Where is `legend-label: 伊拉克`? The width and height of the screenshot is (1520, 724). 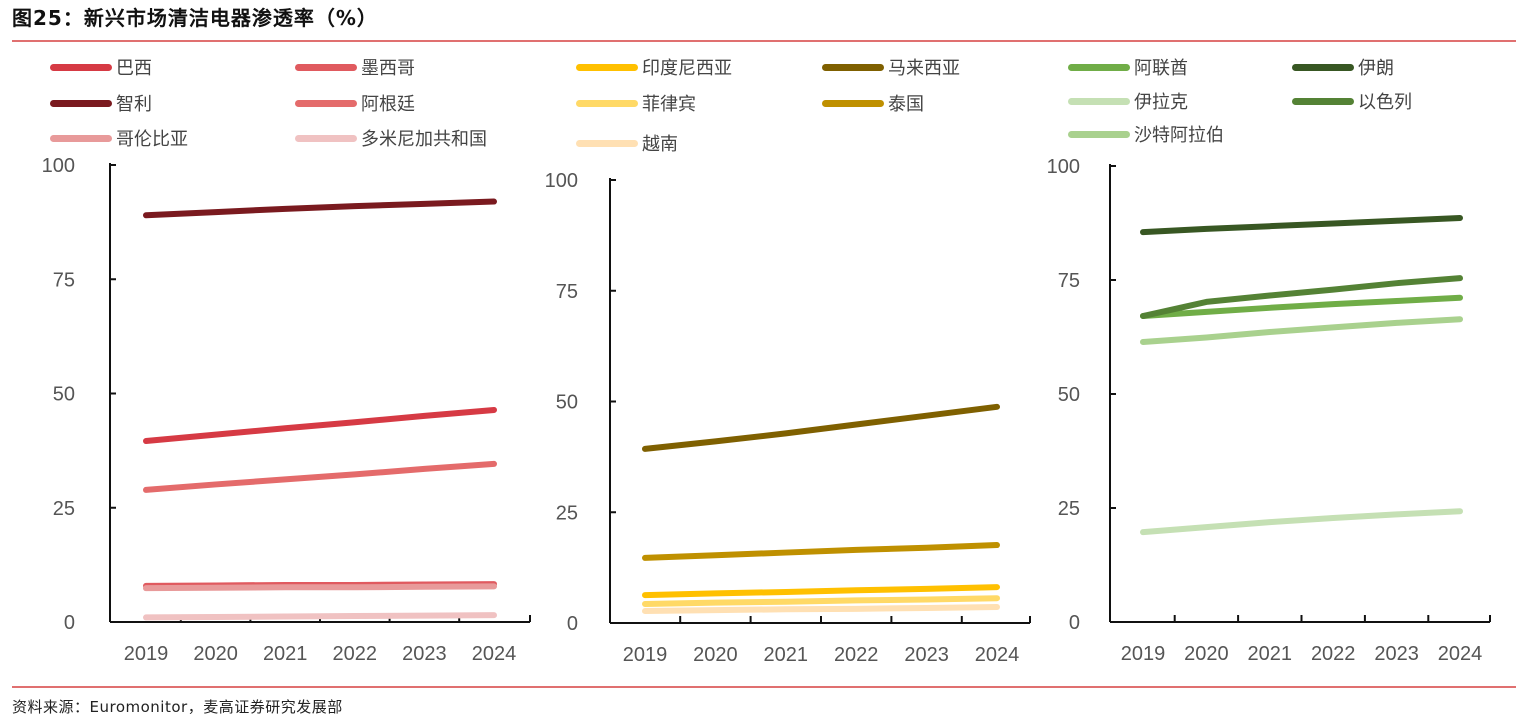 legend-label: 伊拉克 is located at coordinates (1161, 102).